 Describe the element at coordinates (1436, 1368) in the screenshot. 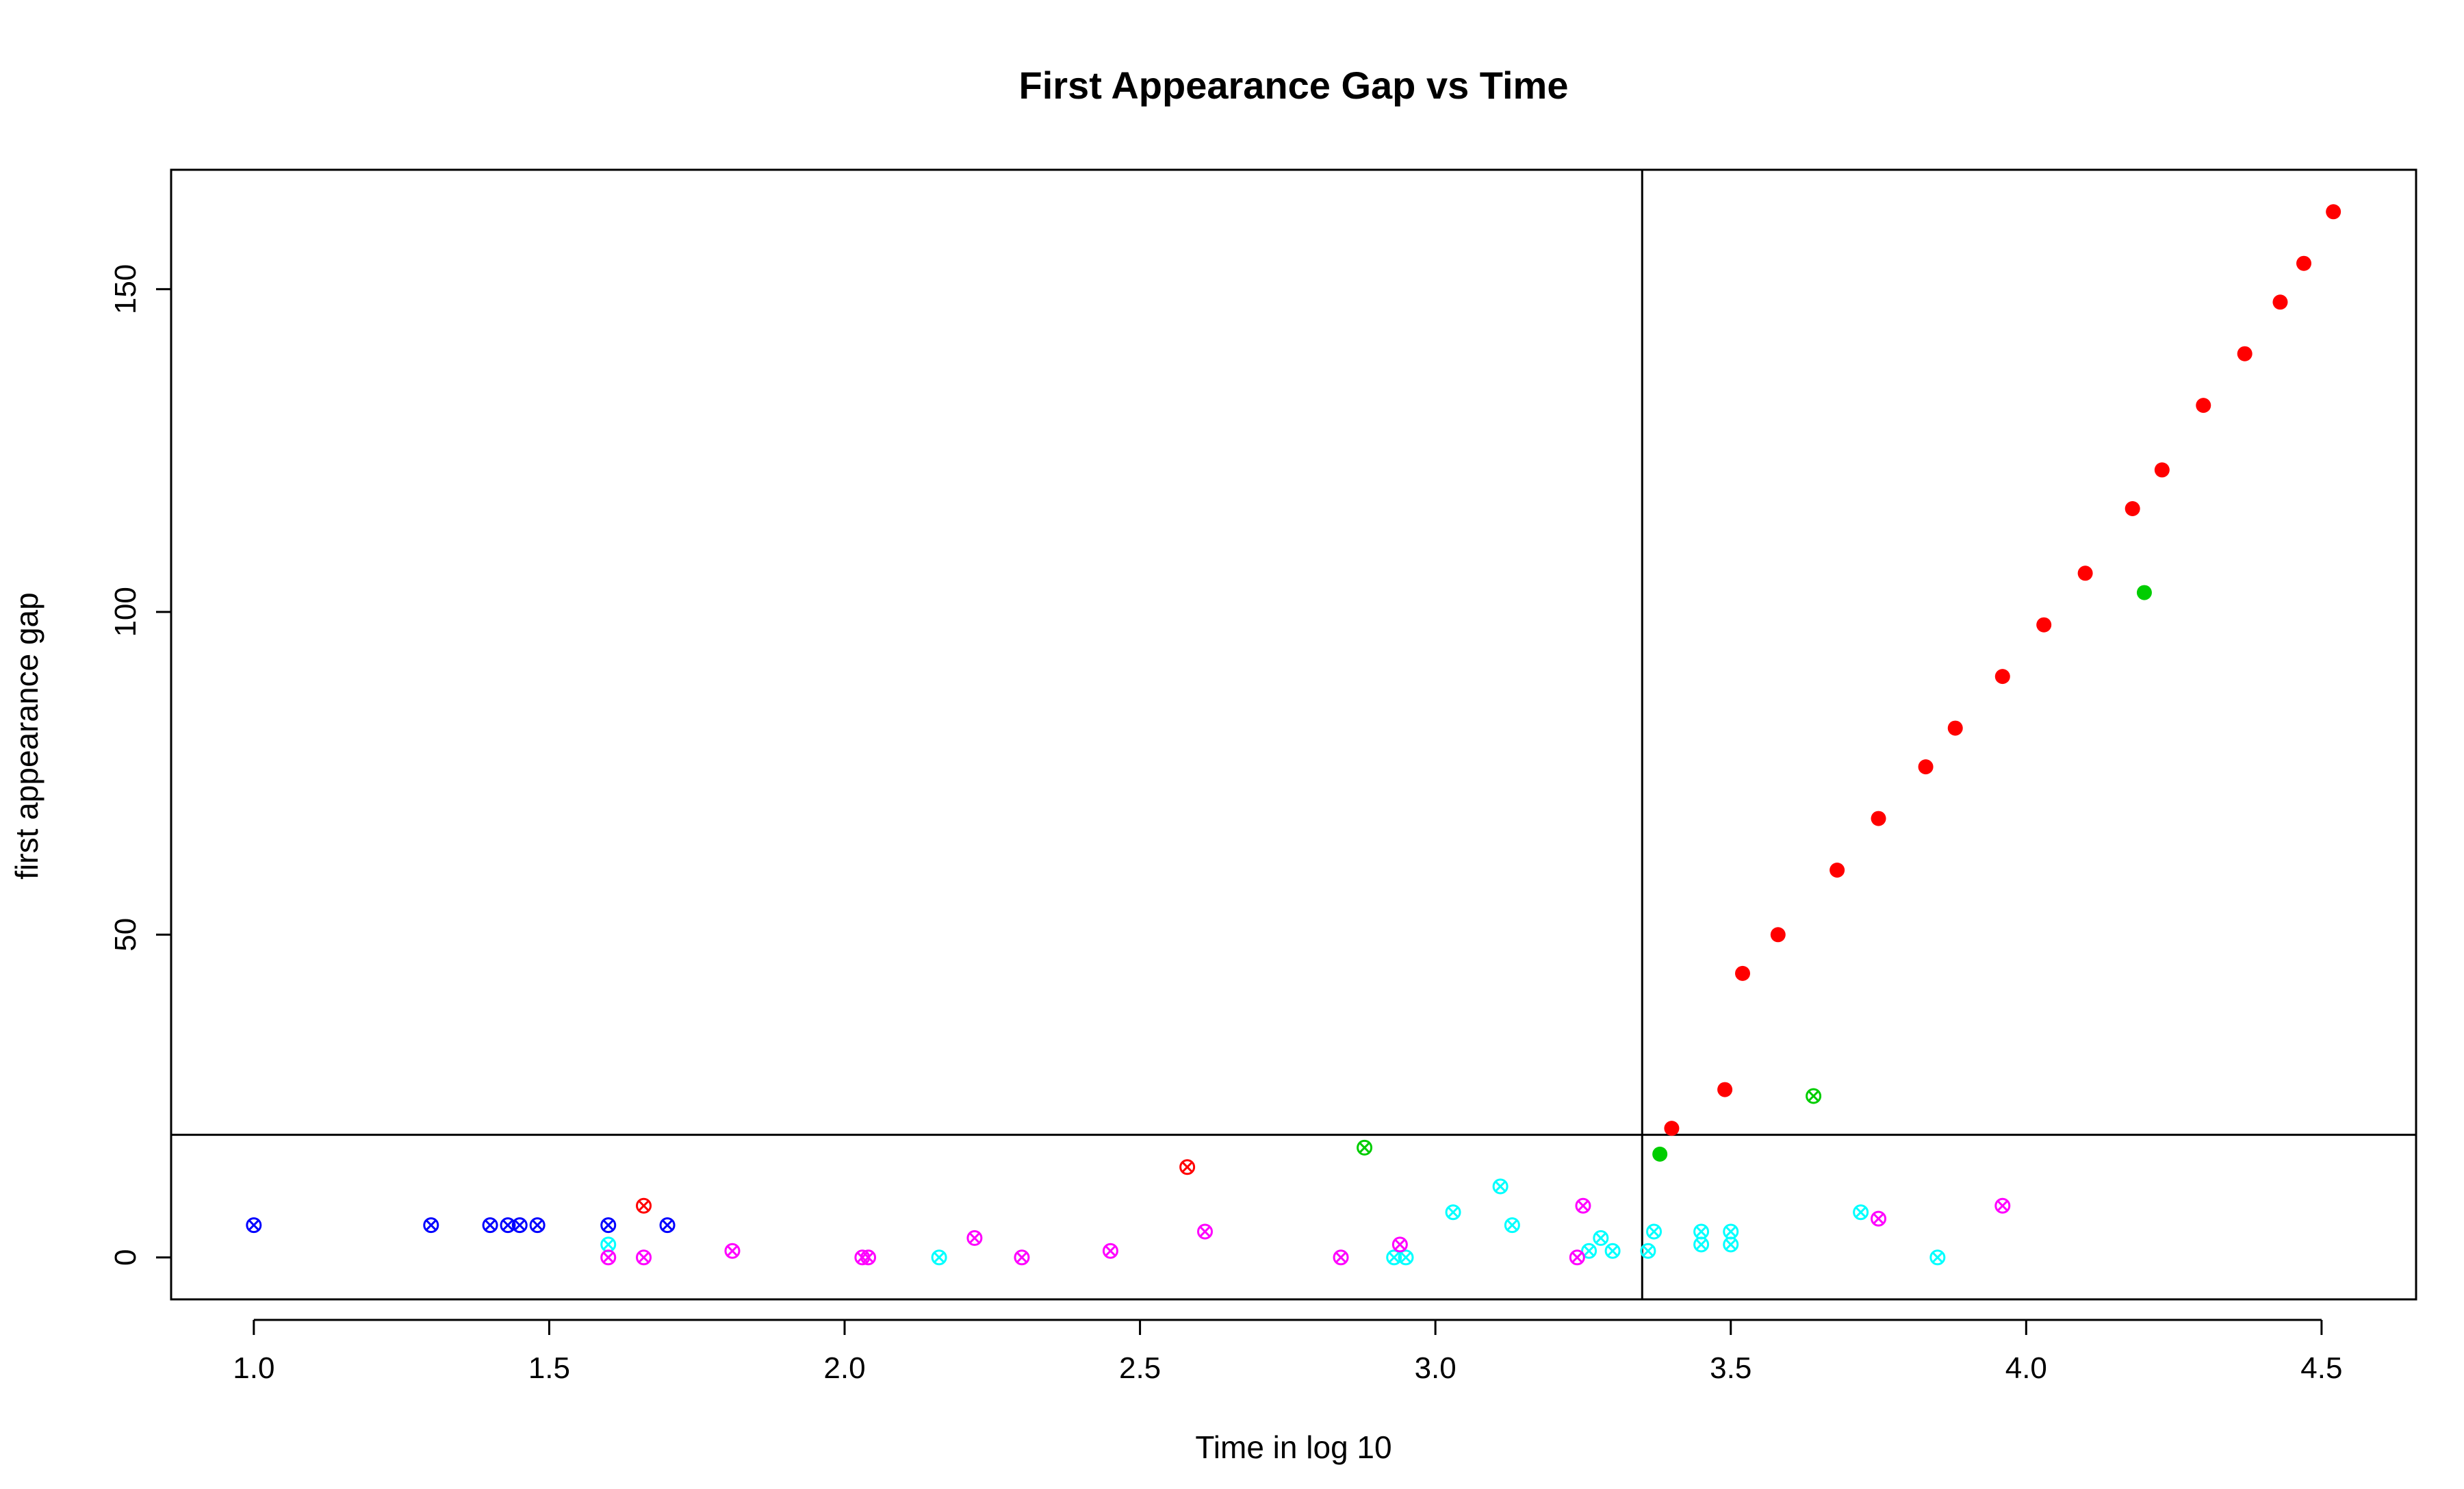

I see `x-tick-label: 3.0` at that location.